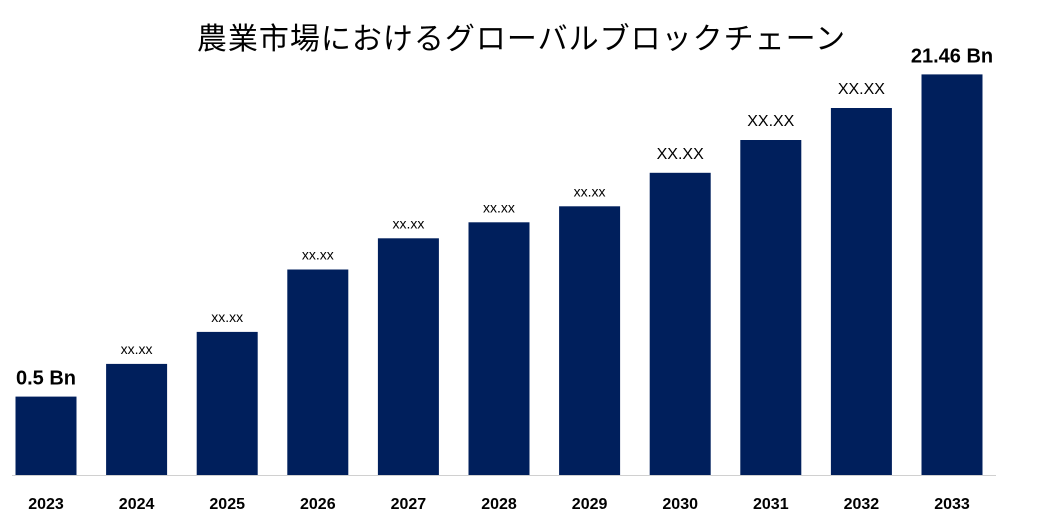  What do you see at coordinates (590, 504) in the screenshot?
I see `x-tick-label-2029: 2029` at bounding box center [590, 504].